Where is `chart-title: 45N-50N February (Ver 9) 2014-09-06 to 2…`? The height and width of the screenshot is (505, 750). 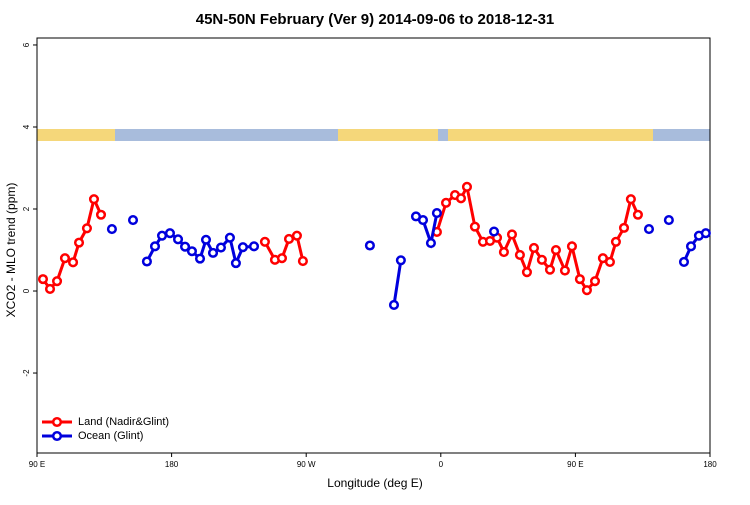 chart-title: 45N-50N February (Ver 9) 2014-09-06 to 2… is located at coordinates (375, 19).